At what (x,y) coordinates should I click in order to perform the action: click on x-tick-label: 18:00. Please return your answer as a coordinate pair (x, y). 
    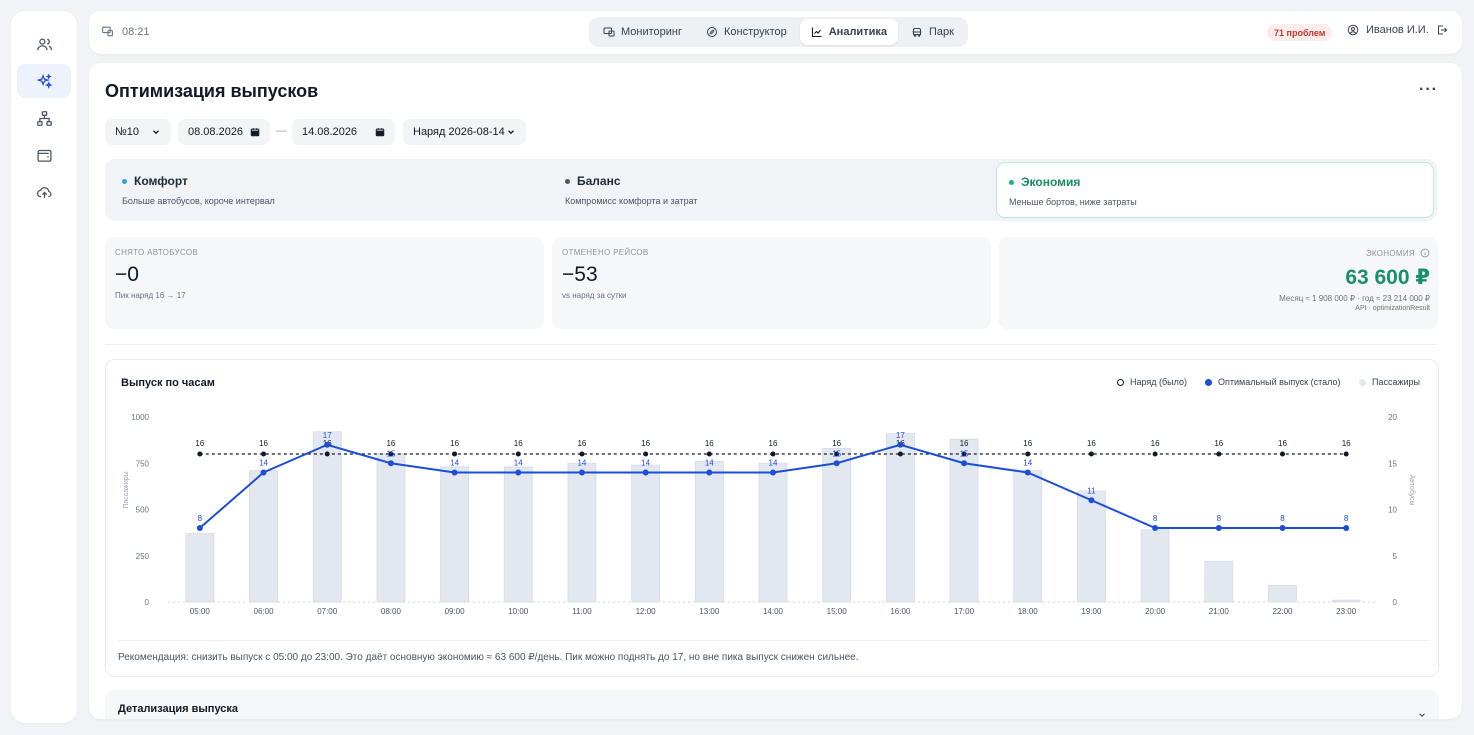
    Looking at the image, I should click on (1028, 611).